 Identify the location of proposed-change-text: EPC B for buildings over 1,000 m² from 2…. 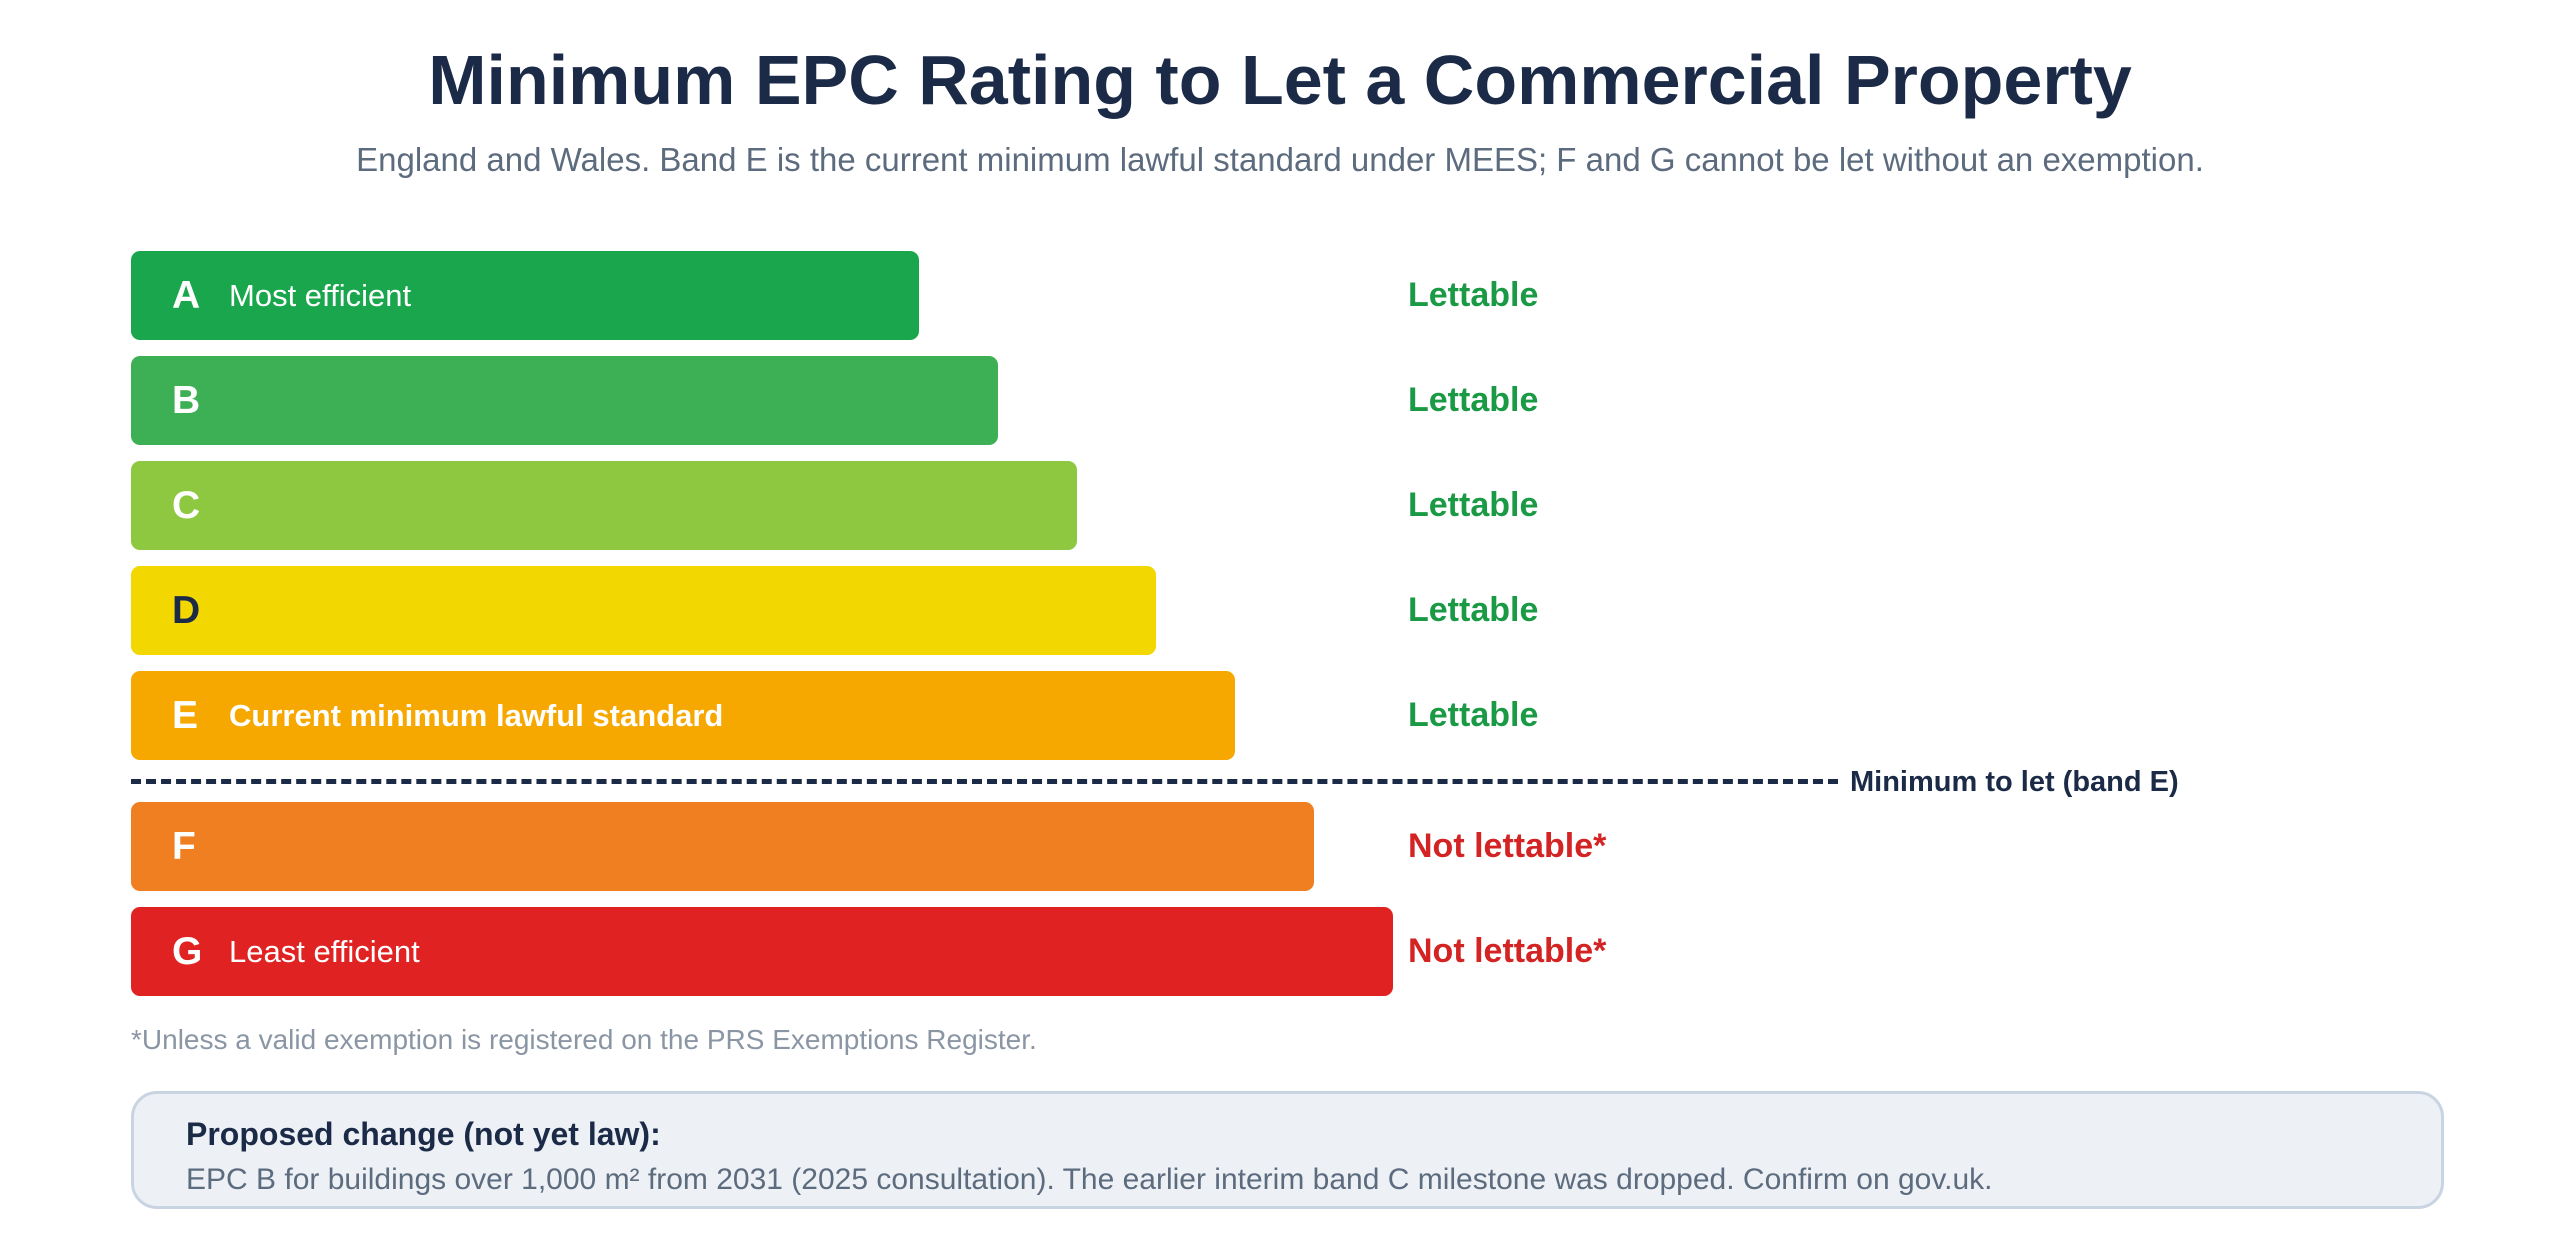
(1089, 1179).